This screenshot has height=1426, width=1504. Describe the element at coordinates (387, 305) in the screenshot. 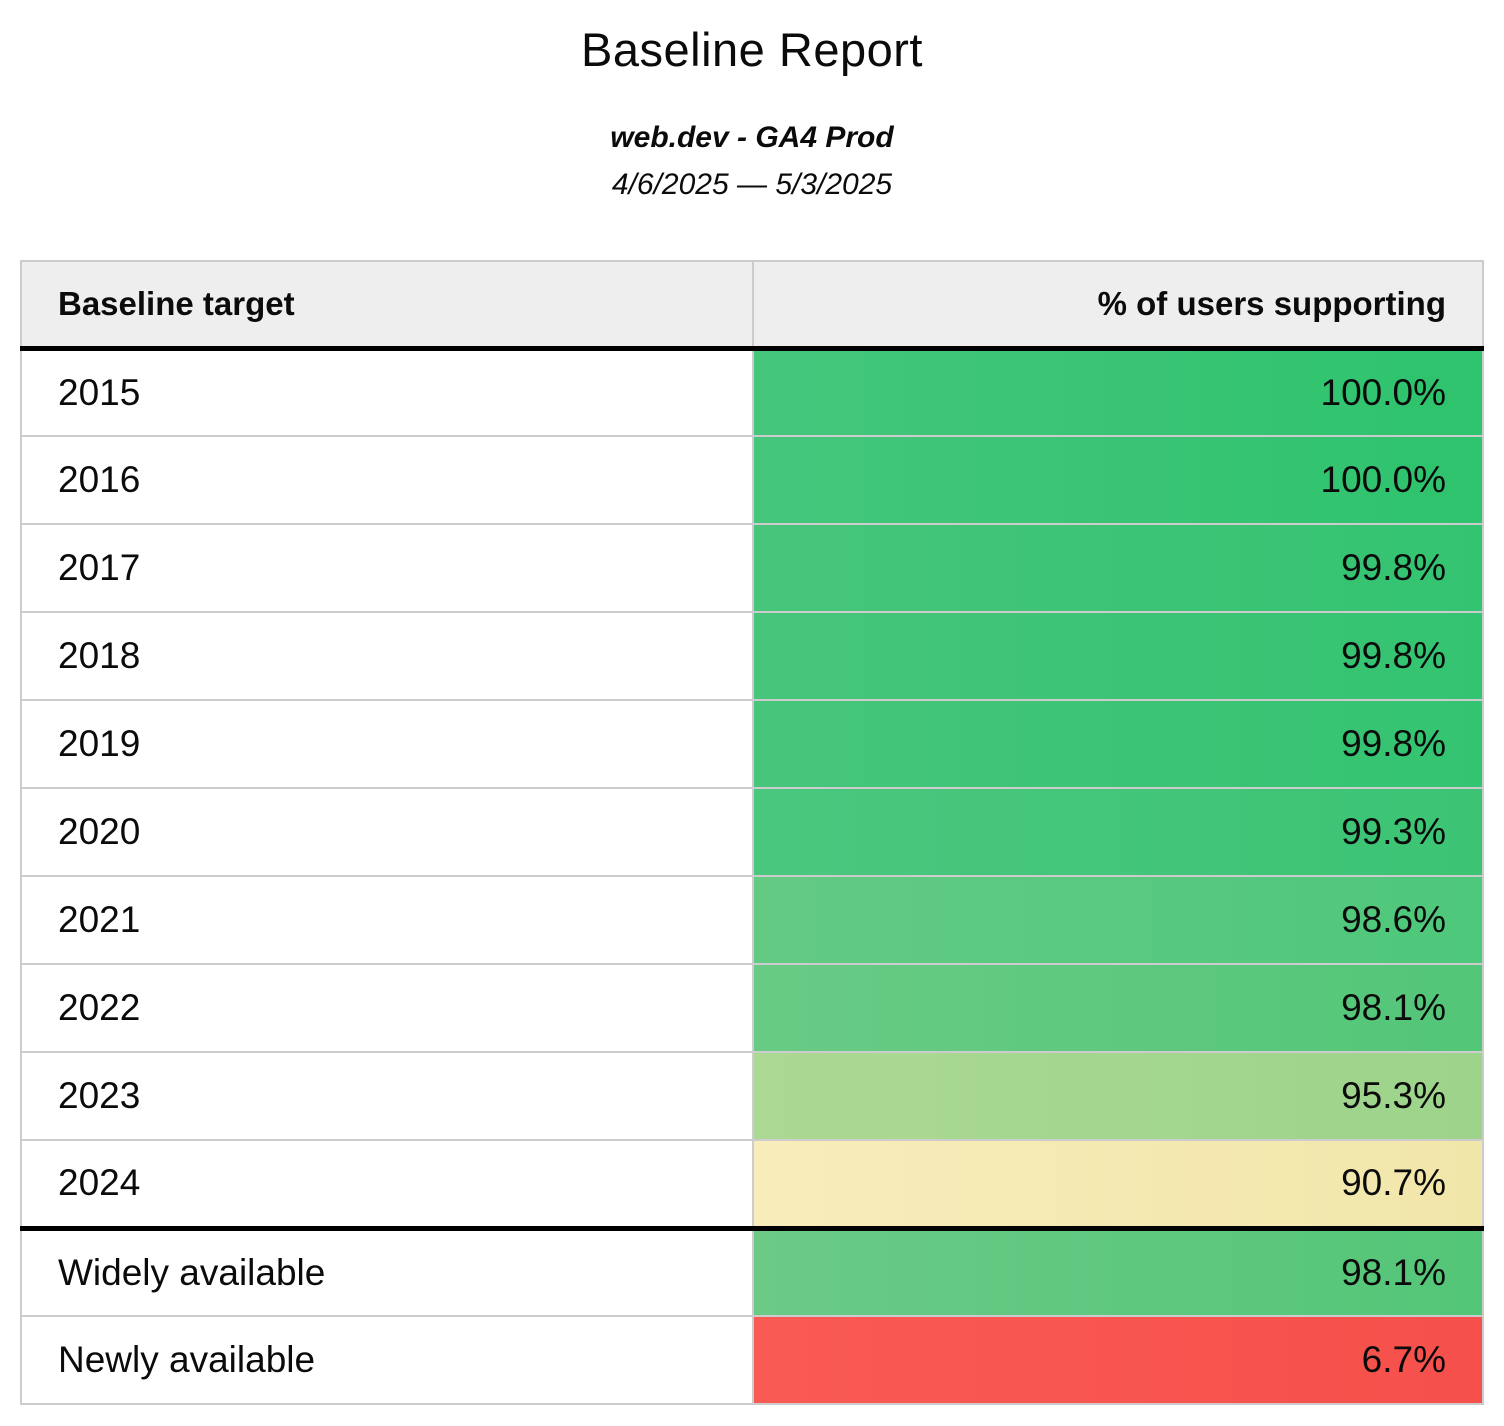

I see `column-header-baseline-target: Baseline target` at that location.